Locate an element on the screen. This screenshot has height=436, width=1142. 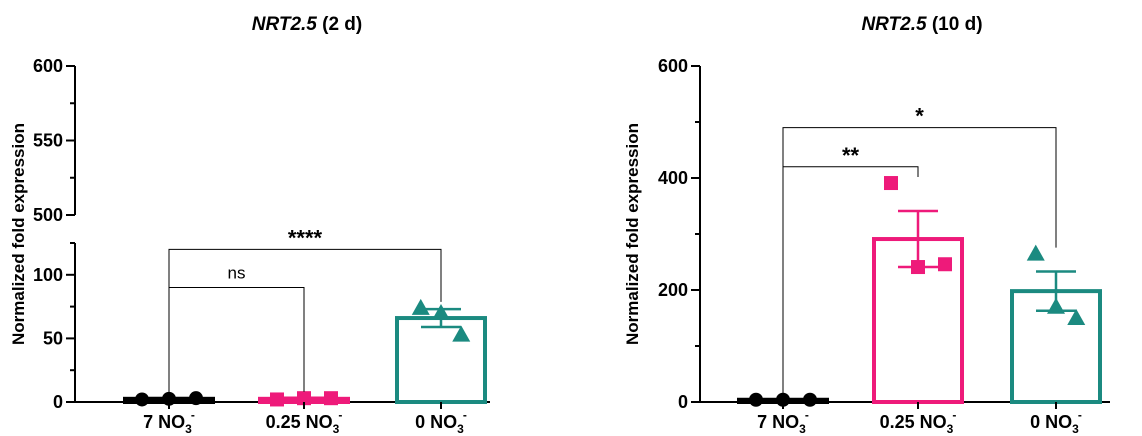
significance-label: ** is located at coordinates (851, 155).